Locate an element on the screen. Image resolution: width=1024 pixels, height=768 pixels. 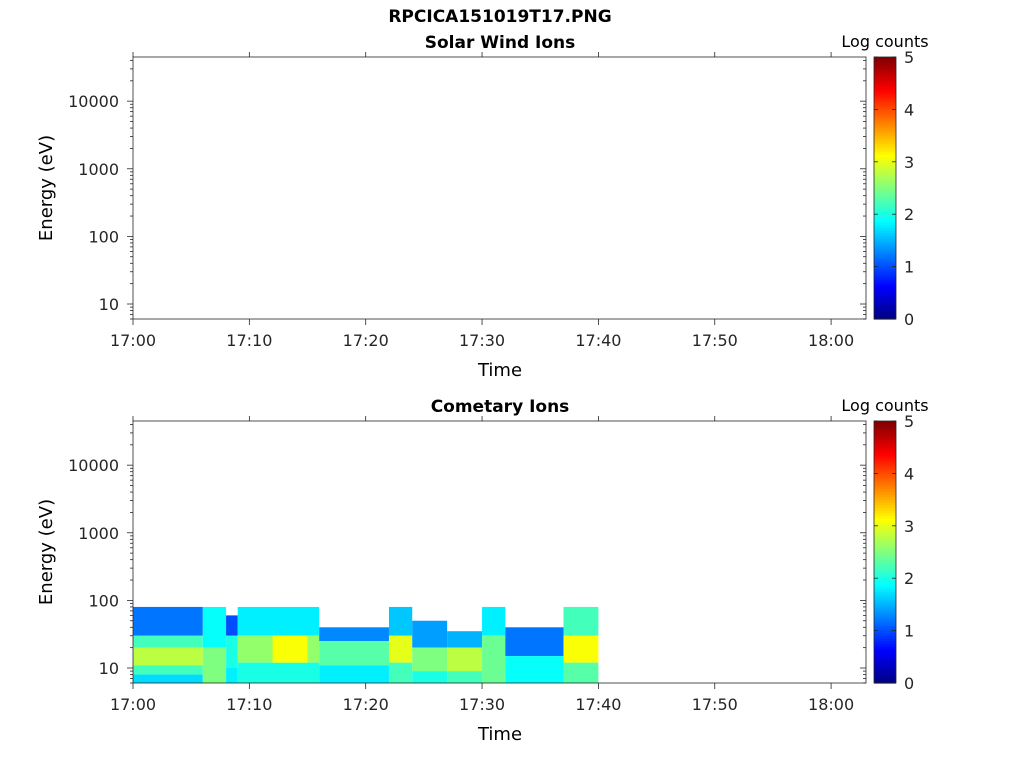
colorbar-tick-label: 0 is located at coordinates (909, 319).